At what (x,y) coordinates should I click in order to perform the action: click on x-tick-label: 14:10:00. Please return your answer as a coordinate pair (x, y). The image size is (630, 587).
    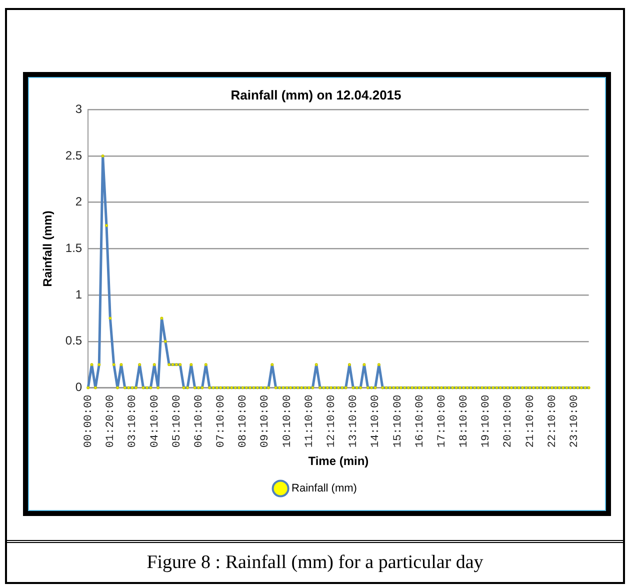
    Looking at the image, I should click on (376, 421).